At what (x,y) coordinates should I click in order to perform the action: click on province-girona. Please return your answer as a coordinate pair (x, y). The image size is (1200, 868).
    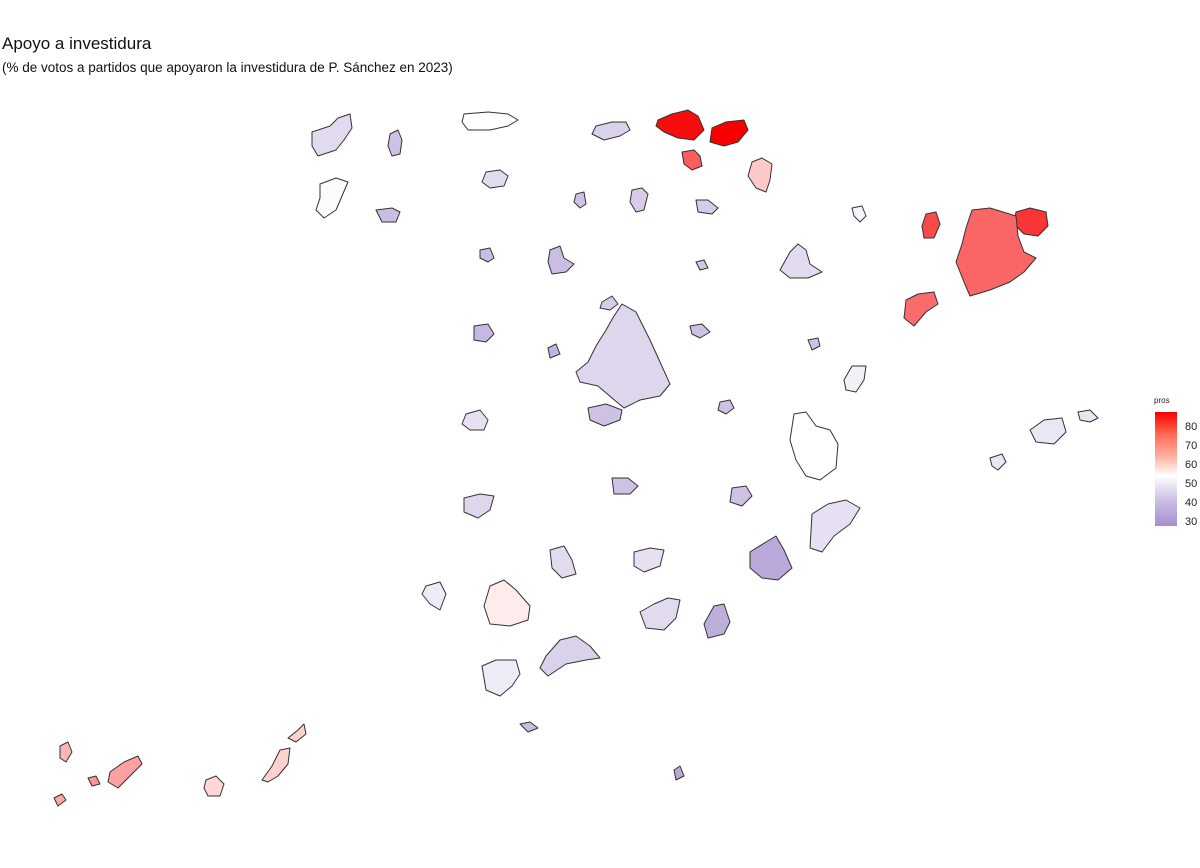
    Looking at the image, I should click on (1031, 222).